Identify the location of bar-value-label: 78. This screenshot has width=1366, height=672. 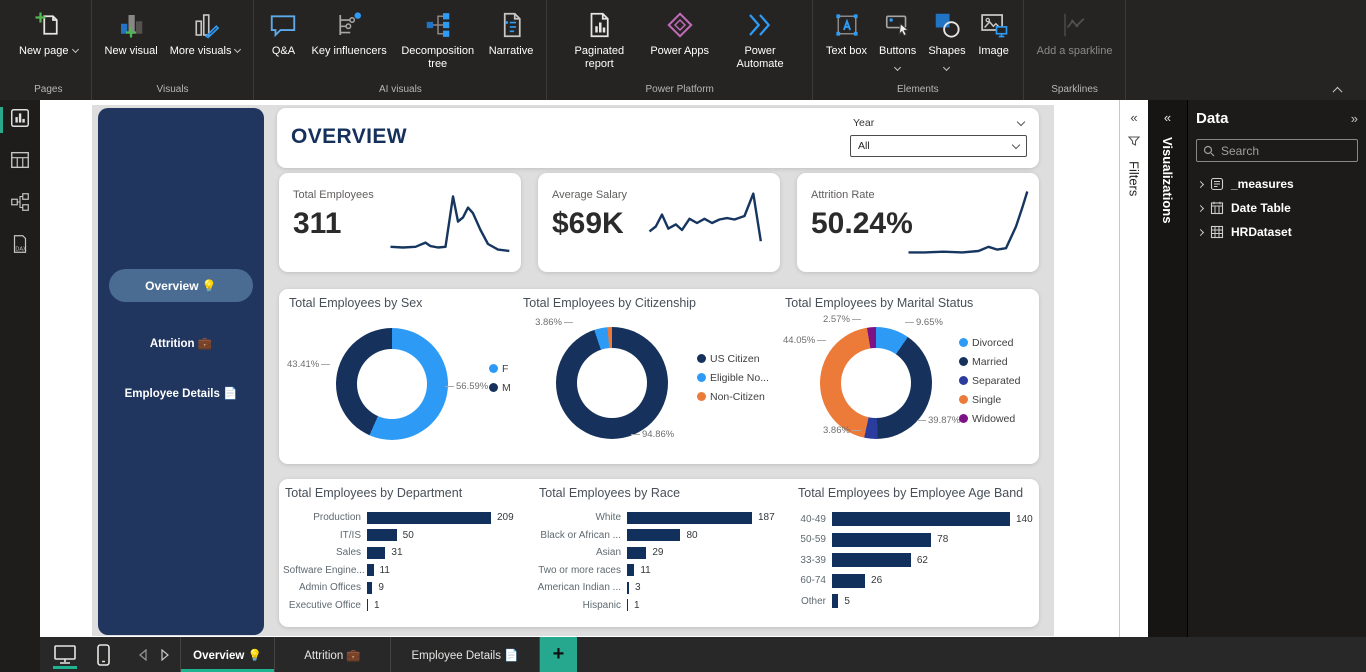
(943, 540).